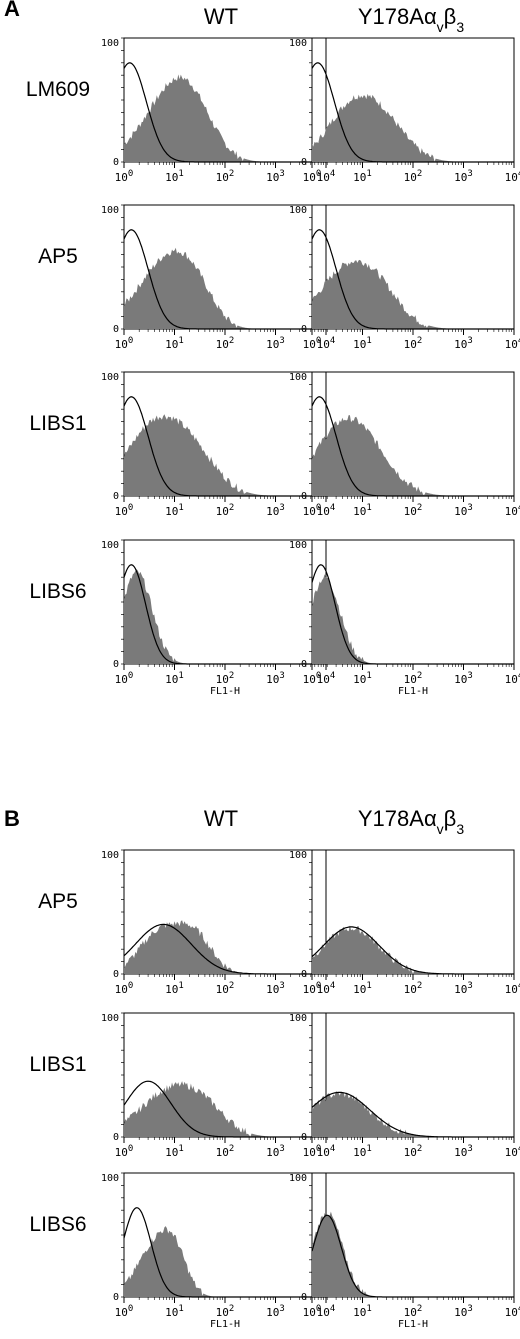  Describe the element at coordinates (12, 818) in the screenshot. I see `panel-letter: B` at that location.